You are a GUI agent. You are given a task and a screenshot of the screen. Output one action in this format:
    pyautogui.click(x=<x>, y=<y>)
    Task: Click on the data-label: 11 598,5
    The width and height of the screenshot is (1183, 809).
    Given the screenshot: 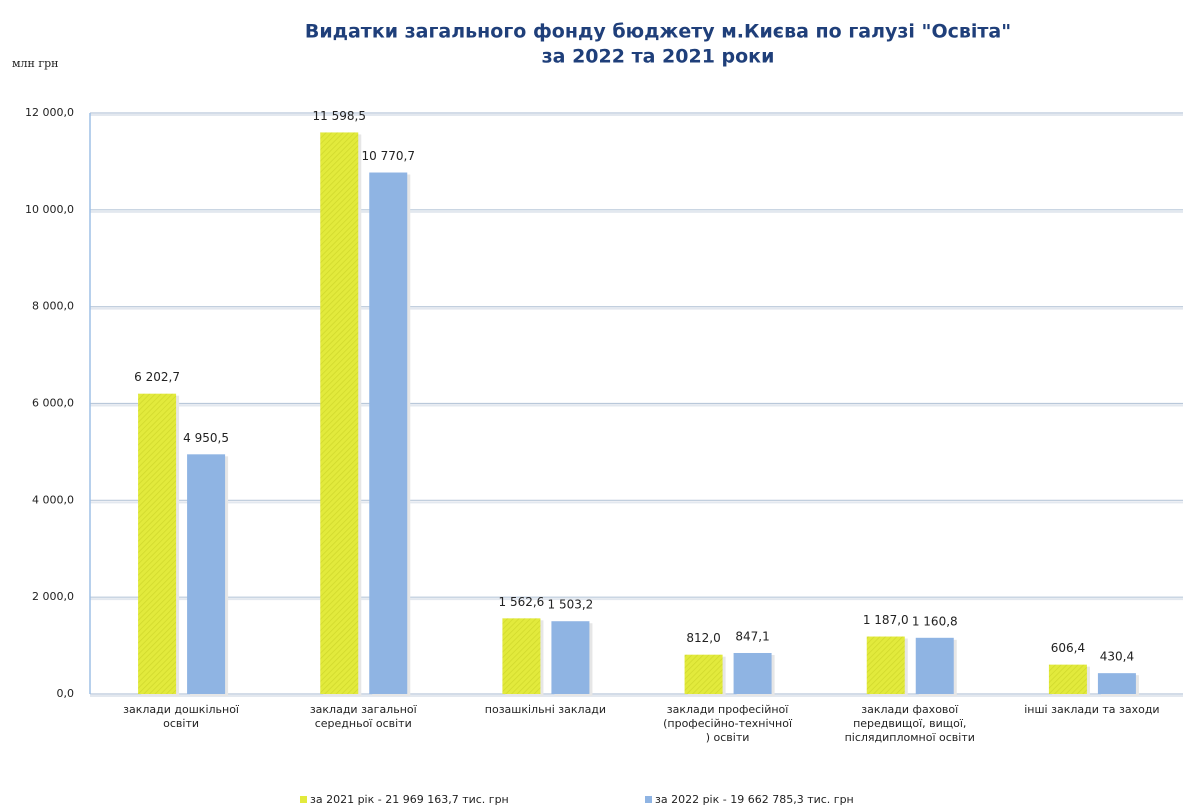 What is the action you would take?
    pyautogui.click(x=339, y=116)
    